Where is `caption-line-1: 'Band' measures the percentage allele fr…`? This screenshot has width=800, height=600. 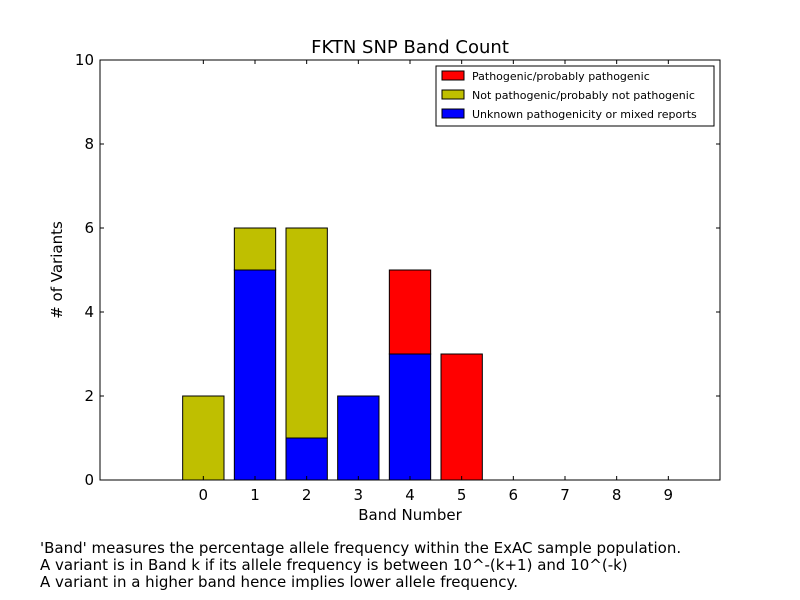 caption-line-1: 'Band' measures the percentage allele fr… is located at coordinates (361, 548).